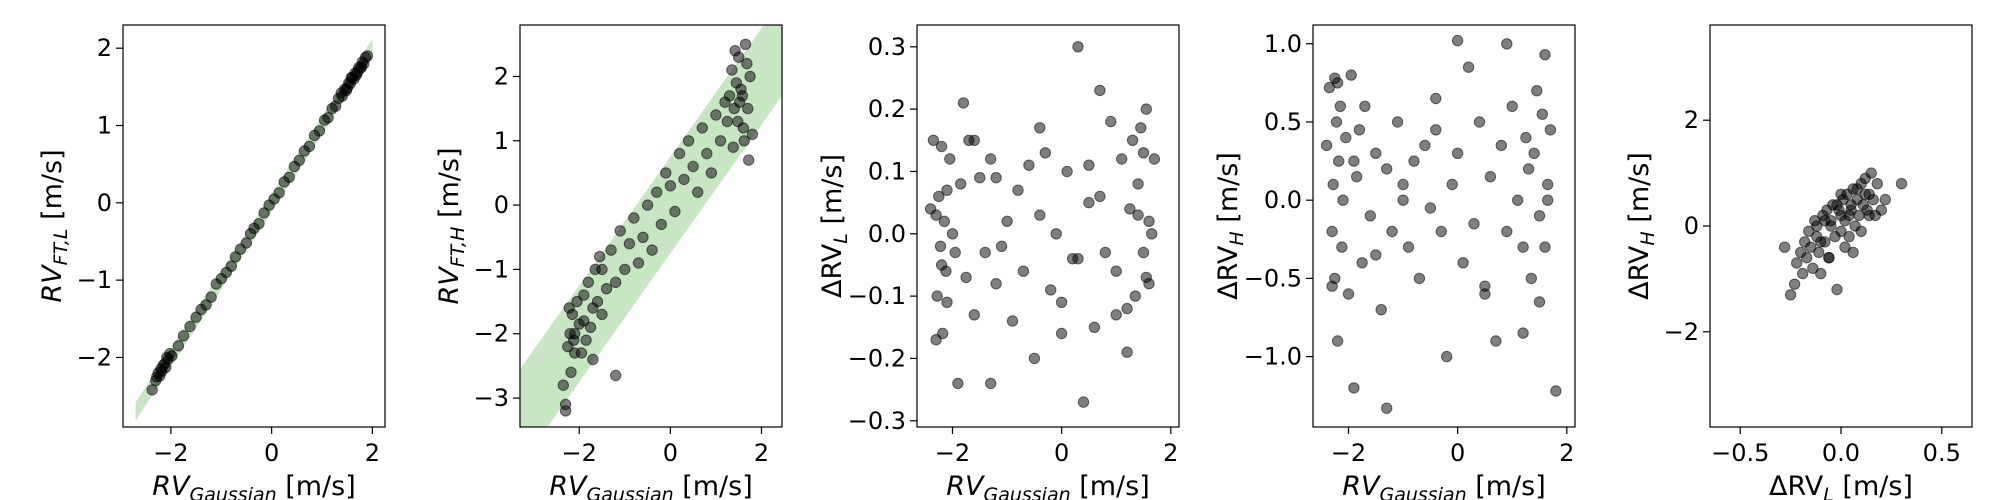 The height and width of the screenshot is (500, 2000). What do you see at coordinates (877, 358) in the screenshot?
I see `y-tick-label: −0.2` at bounding box center [877, 358].